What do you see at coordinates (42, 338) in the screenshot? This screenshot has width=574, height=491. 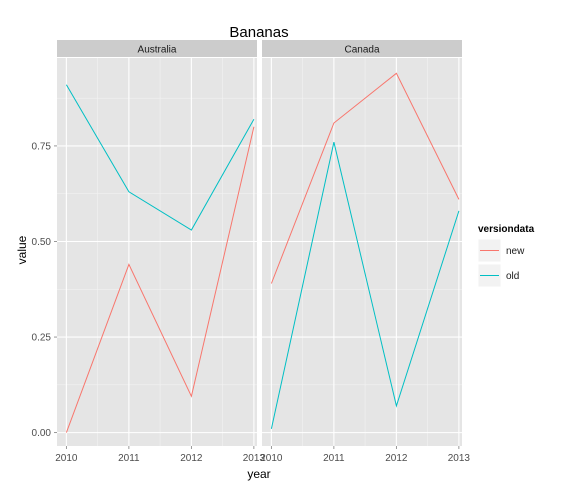 I see `y-tick-label: 0.25` at bounding box center [42, 338].